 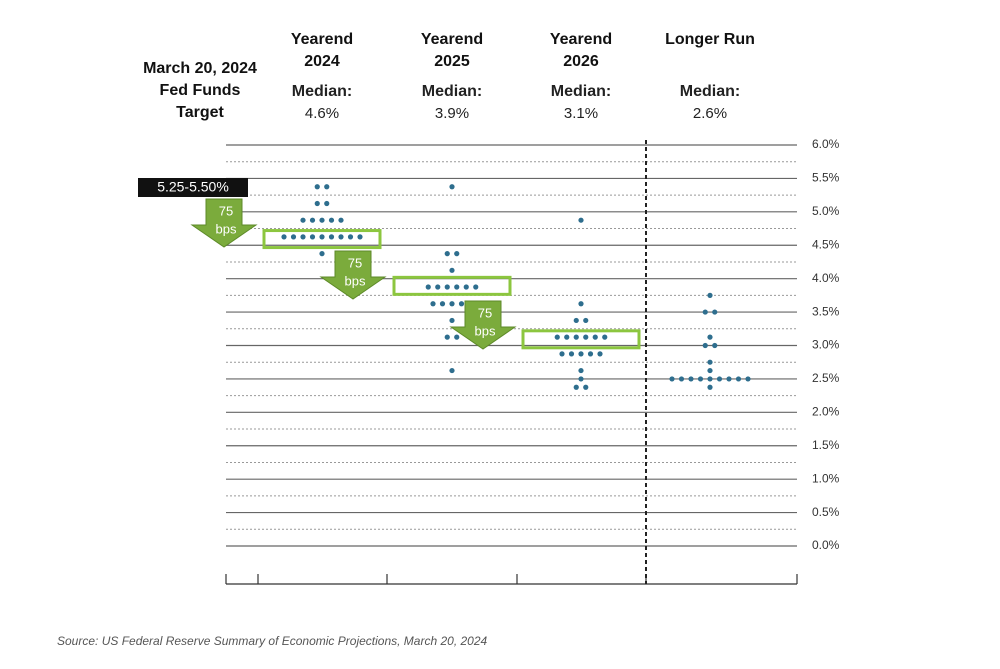 What do you see at coordinates (710, 39) in the screenshot?
I see `column-title: Longer Run` at bounding box center [710, 39].